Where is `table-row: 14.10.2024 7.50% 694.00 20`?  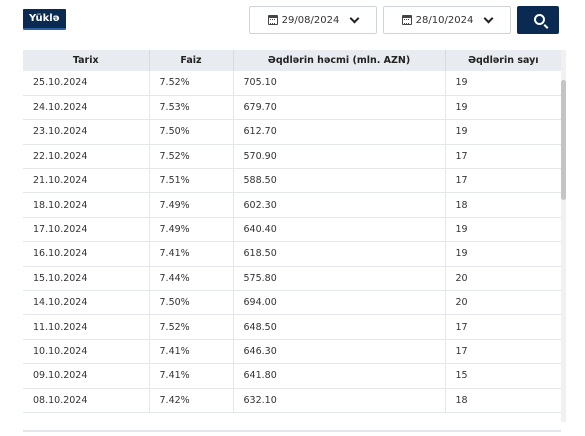 table-row: 14.10.2024 7.50% 694.00 20 is located at coordinates (292, 302).